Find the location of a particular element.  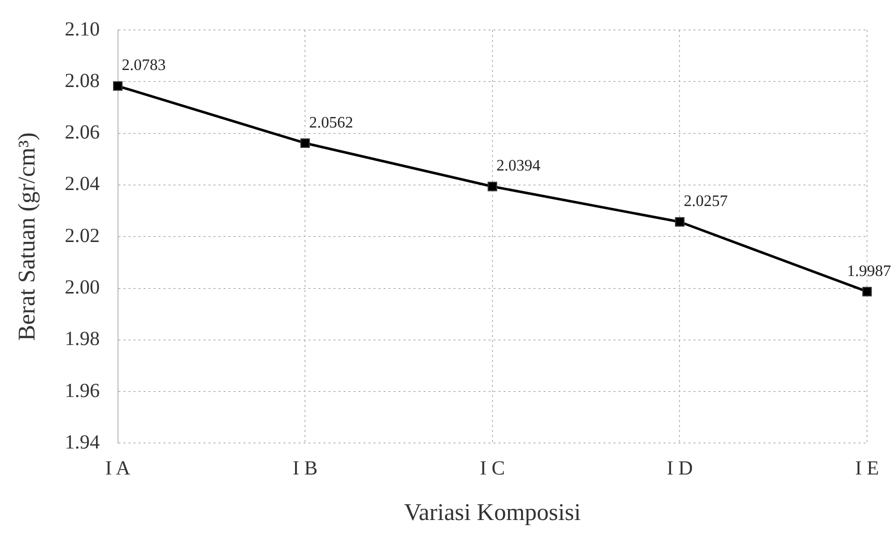

x-tick-label: I C is located at coordinates (492, 468).